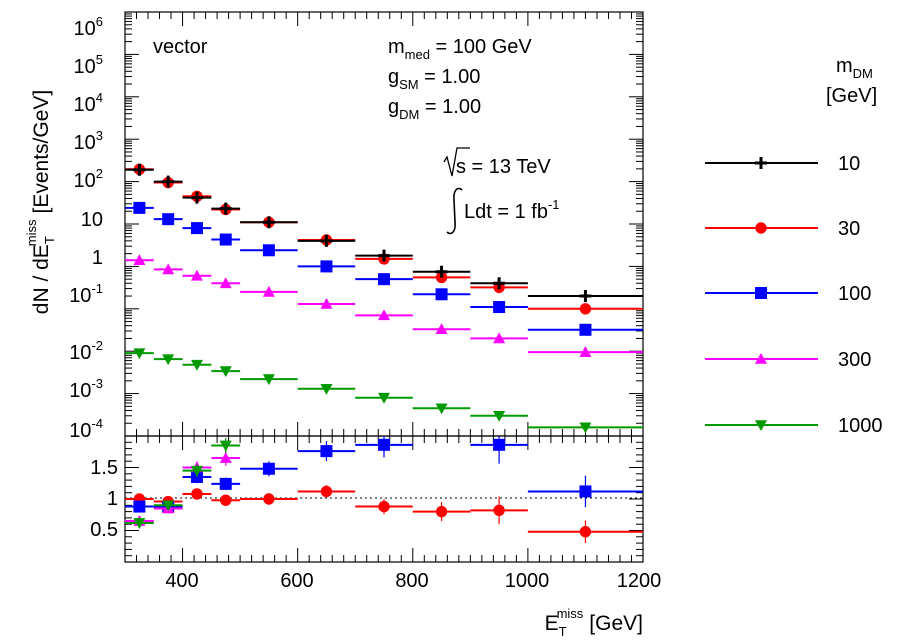 This screenshot has height=641, width=923. What do you see at coordinates (296, 581) in the screenshot?
I see `x-tick-label: 600` at bounding box center [296, 581].